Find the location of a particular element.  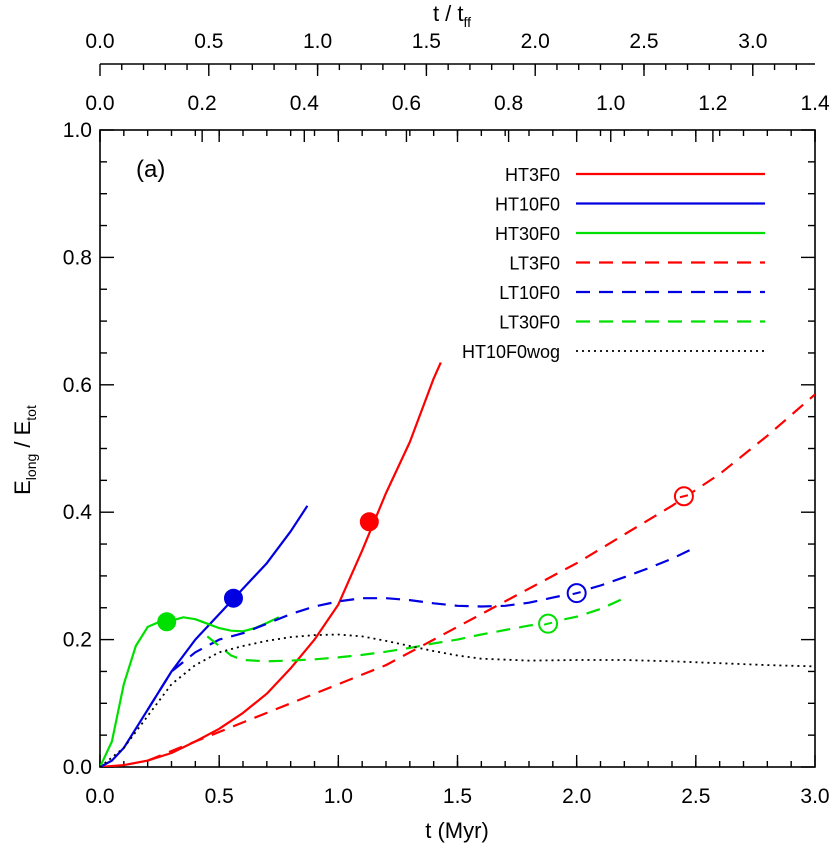

x-axis-title: t (Myr) is located at coordinates (457, 830).